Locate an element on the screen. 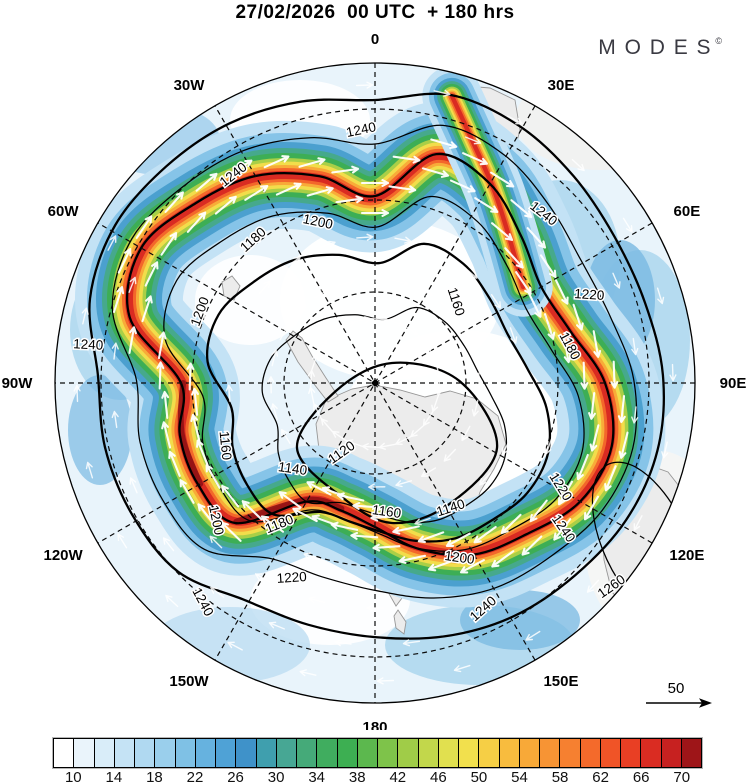 This screenshot has width=750, height=782. colorbar-tick: 30 is located at coordinates (276, 775).